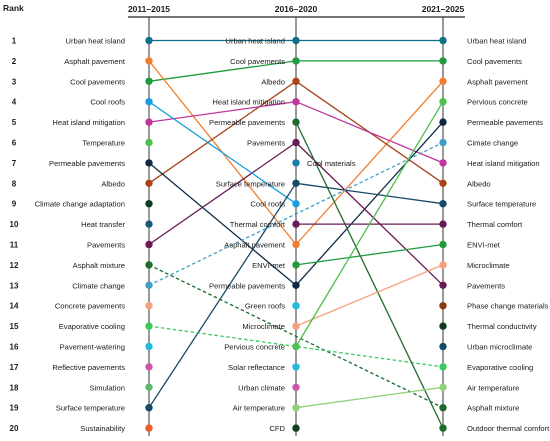 This screenshot has width=550, height=441. I want to click on rank-dot-air-temperature, so click(296, 408).